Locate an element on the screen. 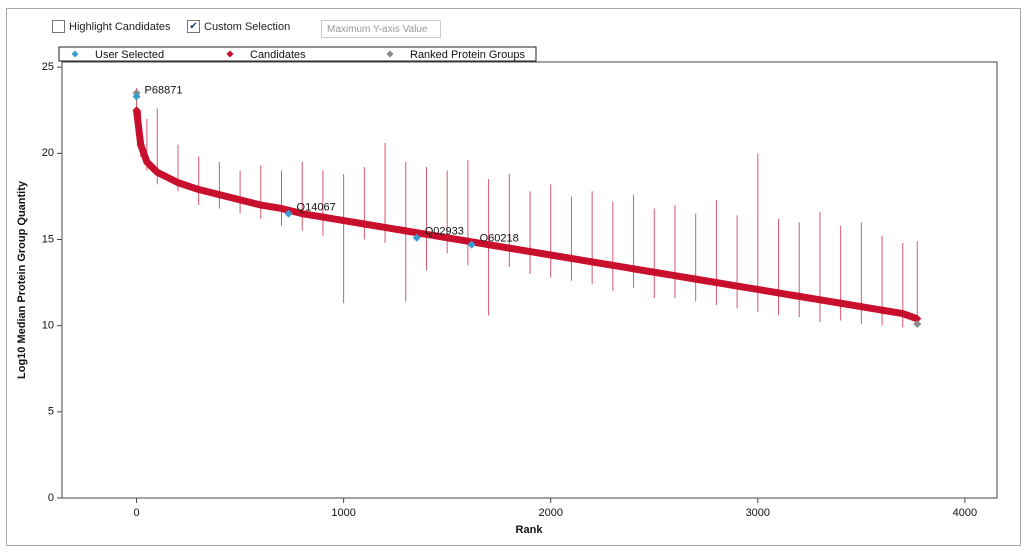 The image size is (1029, 556). legend-box is located at coordinates (297, 54).